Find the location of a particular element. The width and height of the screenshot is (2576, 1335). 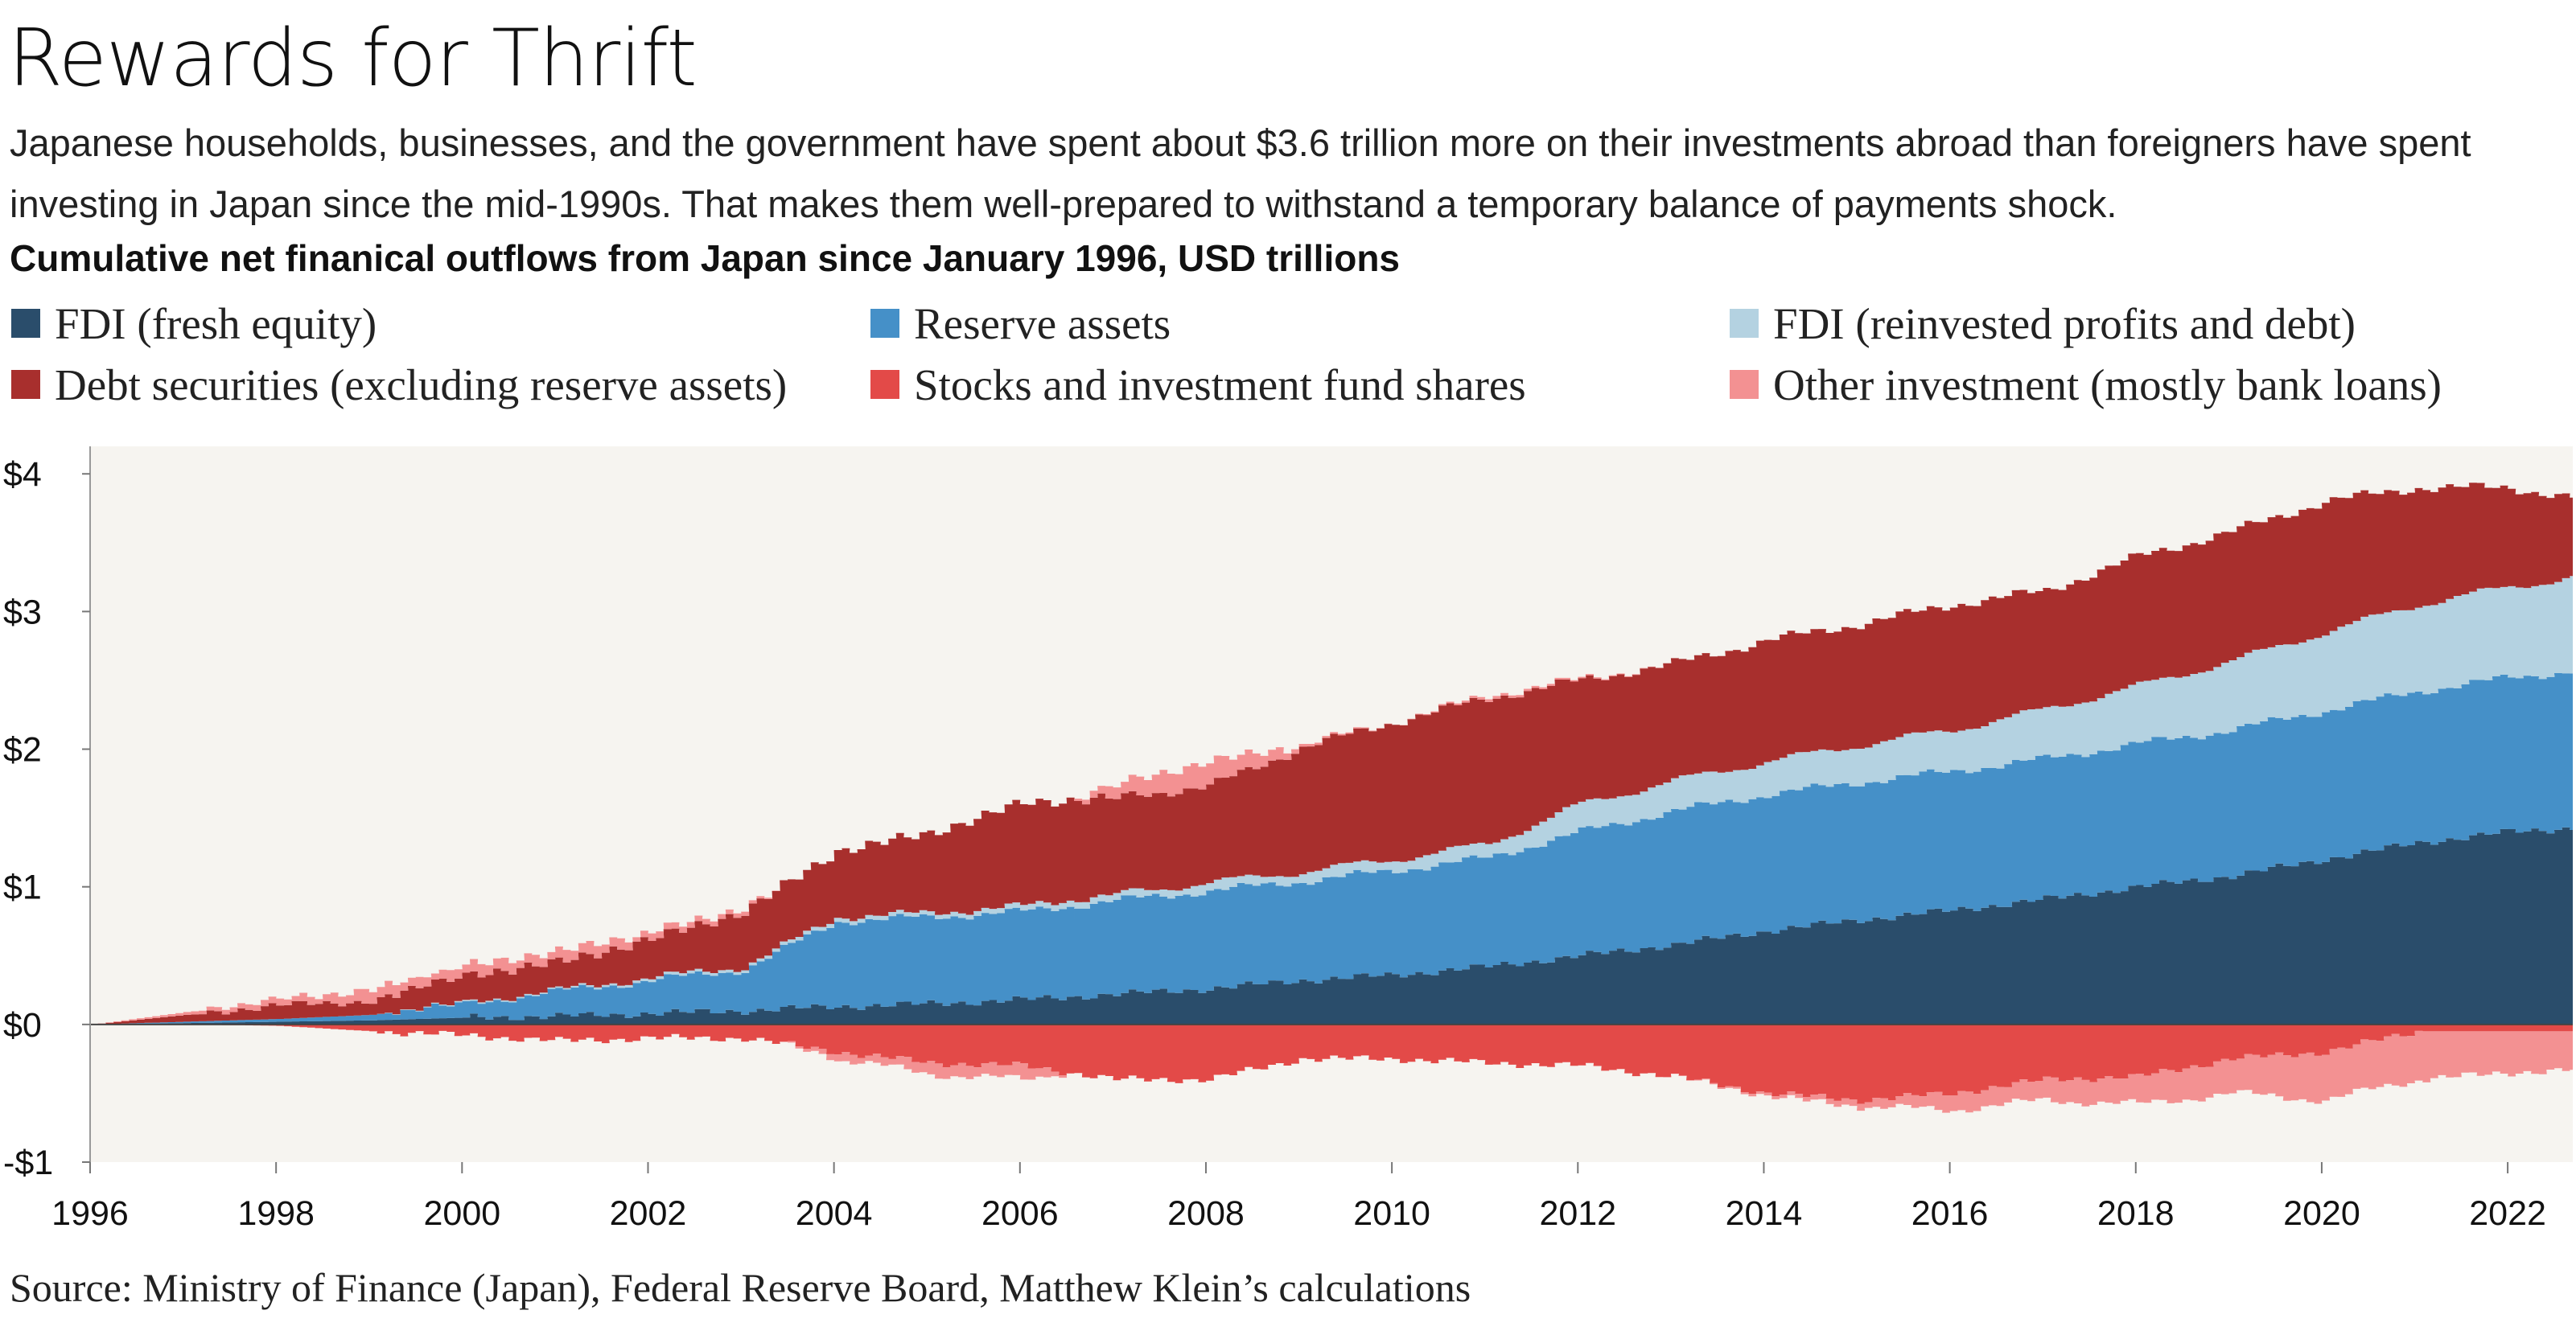

area-fdi-fresh-equity is located at coordinates (1331, 926).